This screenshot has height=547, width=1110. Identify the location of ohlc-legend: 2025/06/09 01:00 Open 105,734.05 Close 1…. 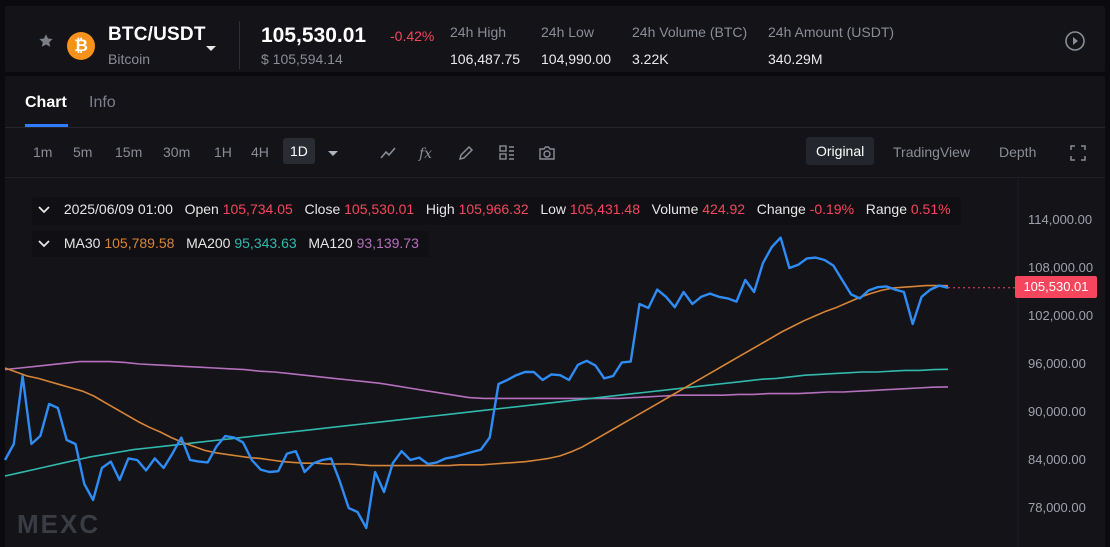
(496, 211).